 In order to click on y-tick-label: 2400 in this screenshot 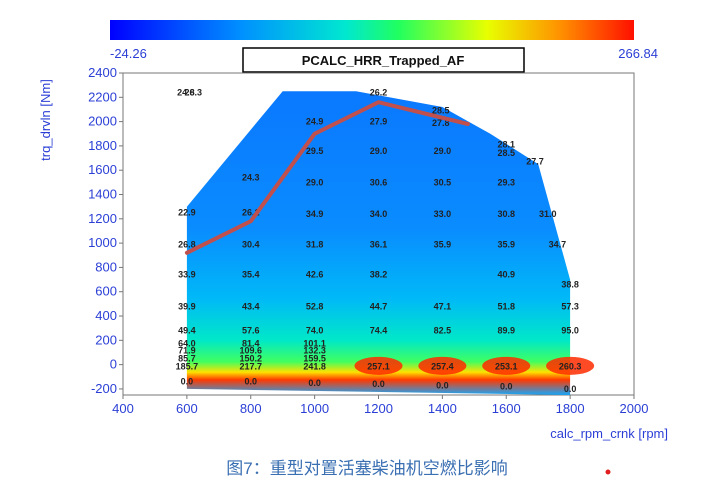, I will do `click(102, 72)`.